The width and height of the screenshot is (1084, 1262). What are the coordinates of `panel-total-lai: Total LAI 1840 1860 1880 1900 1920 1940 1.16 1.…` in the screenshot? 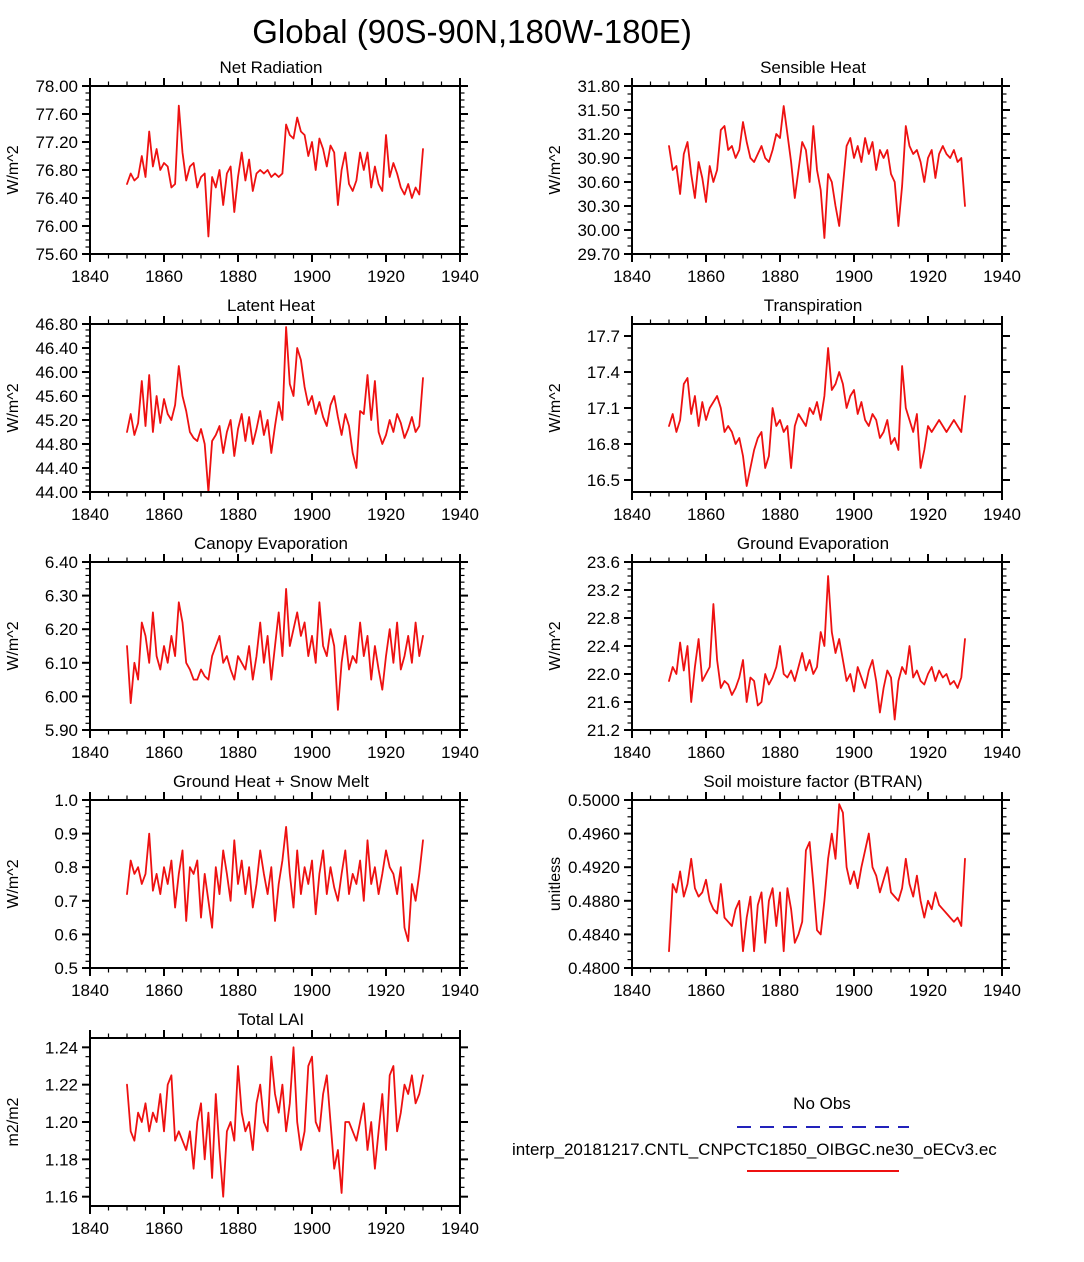 It's located at (271, 1127).